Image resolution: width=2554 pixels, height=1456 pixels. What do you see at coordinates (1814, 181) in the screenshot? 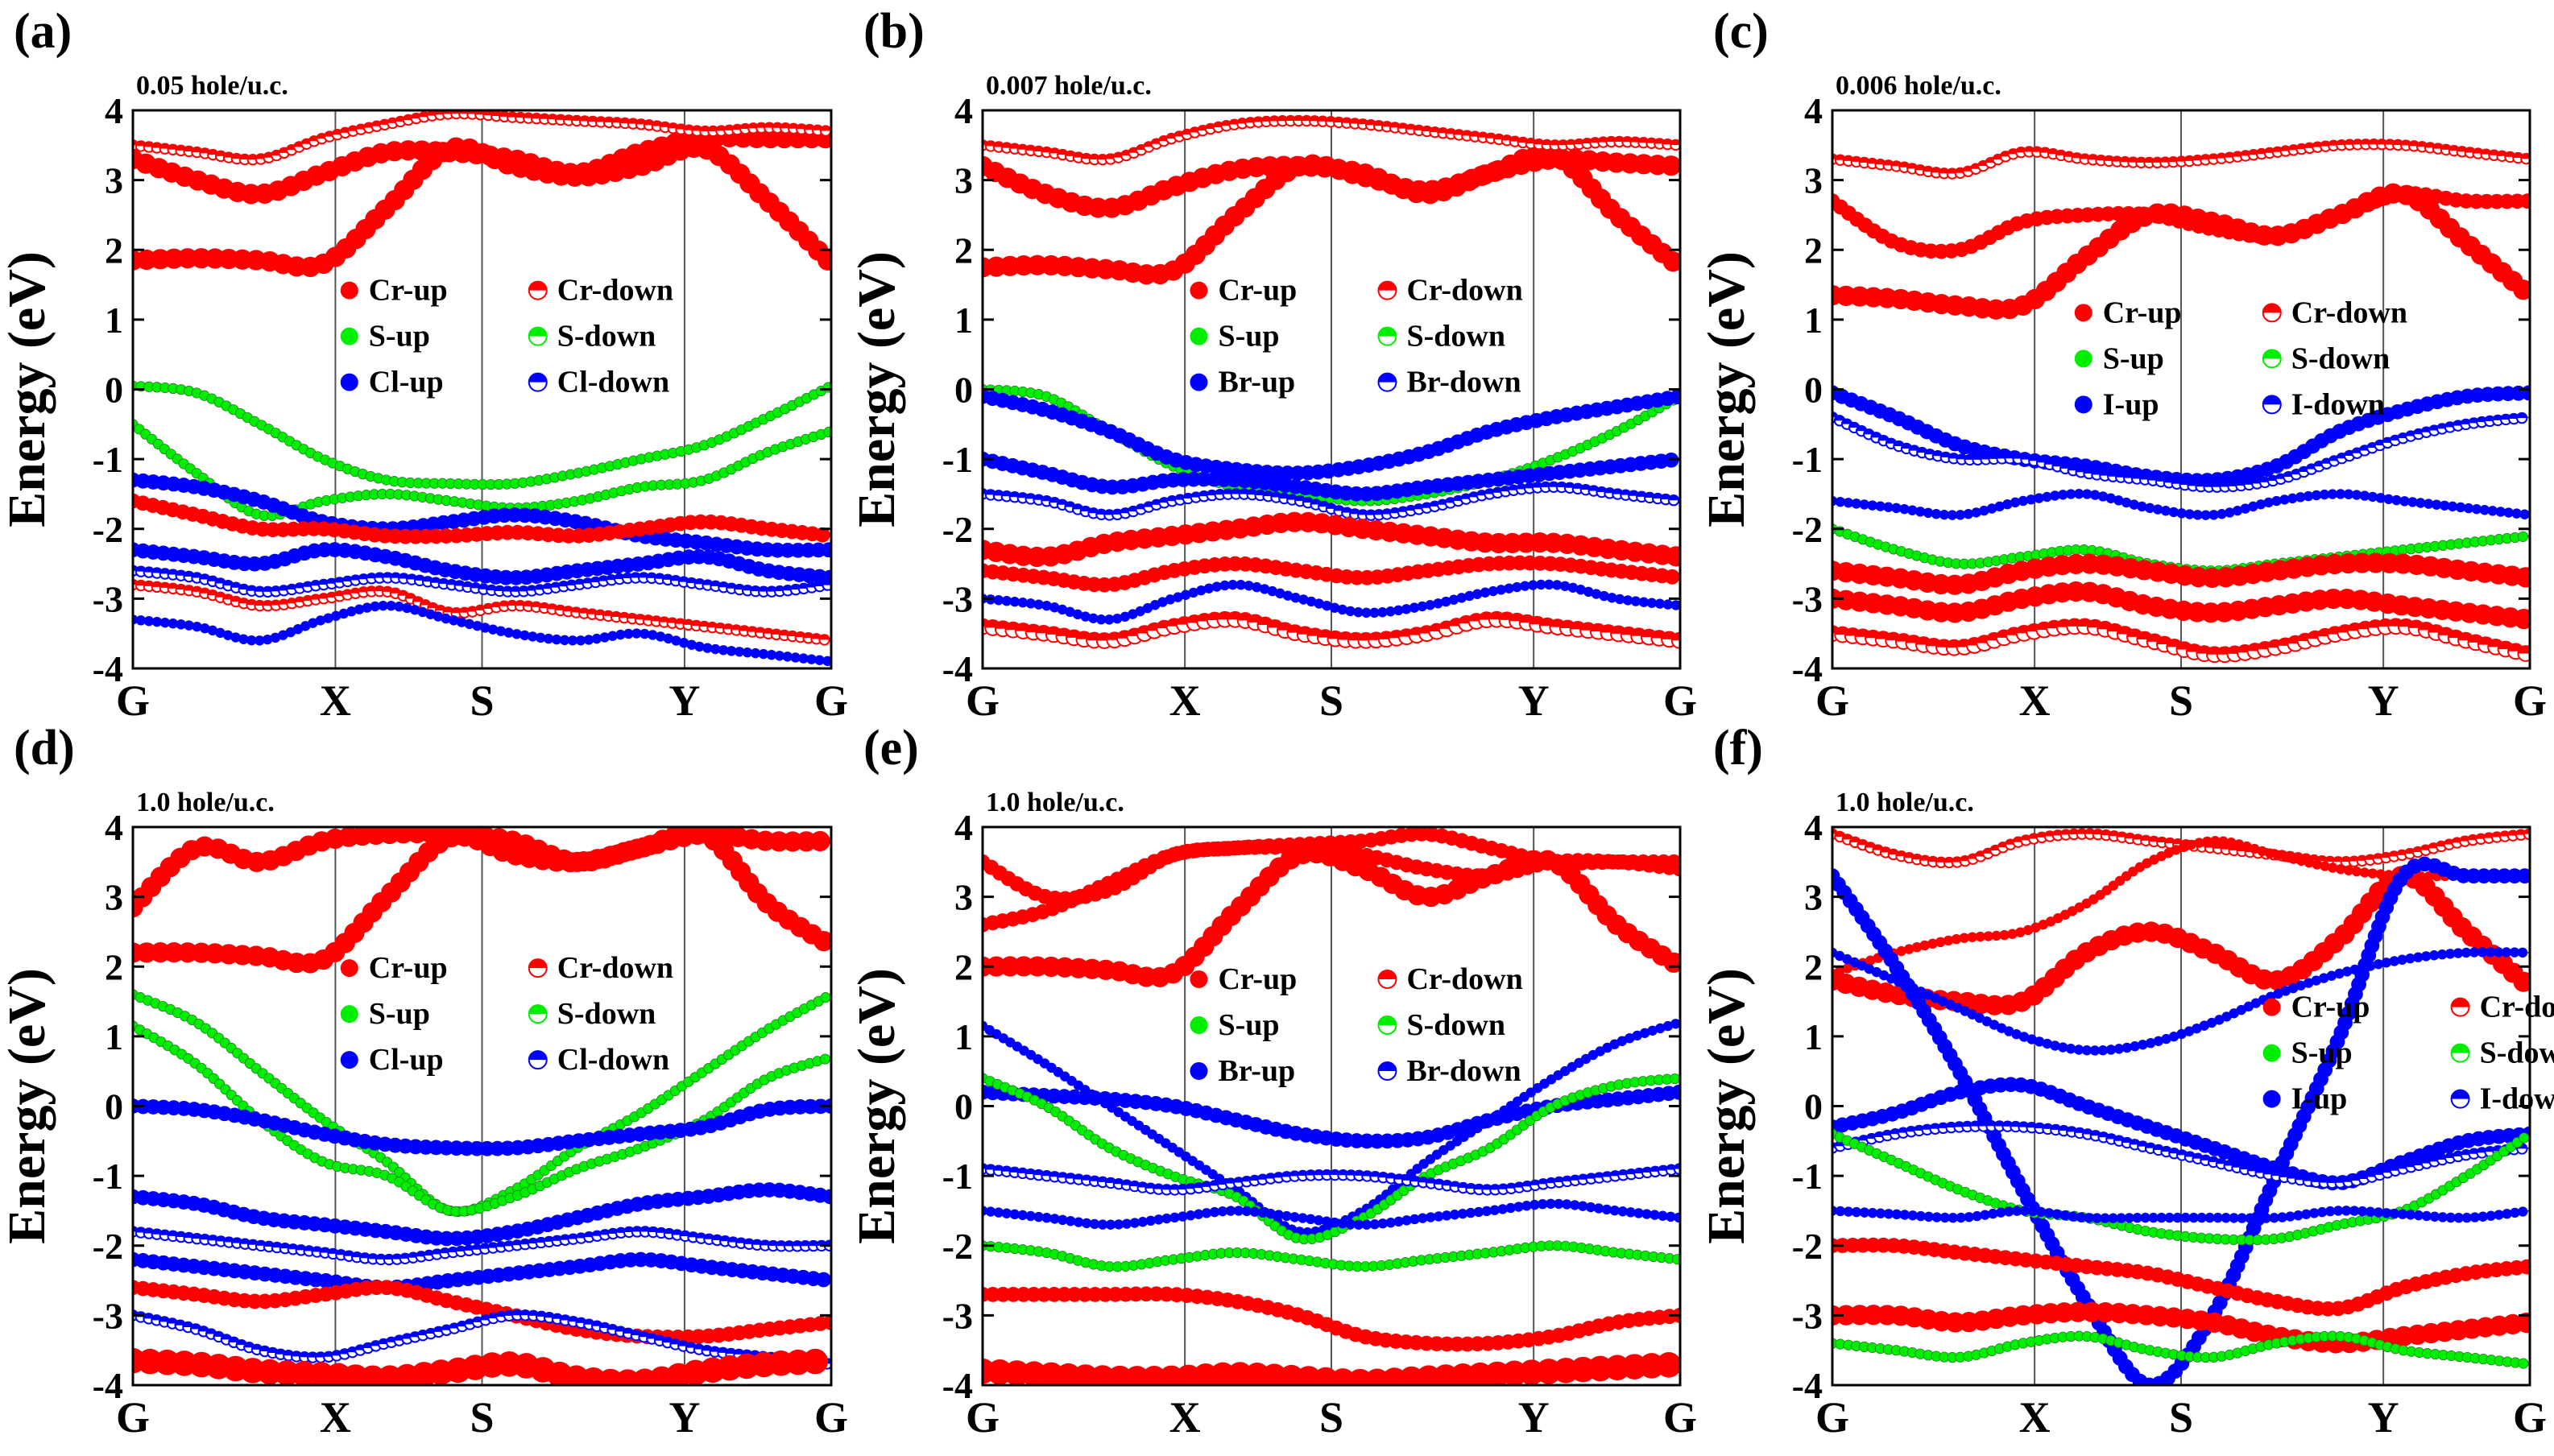
I see `y-tick-label: 3` at bounding box center [1814, 181].